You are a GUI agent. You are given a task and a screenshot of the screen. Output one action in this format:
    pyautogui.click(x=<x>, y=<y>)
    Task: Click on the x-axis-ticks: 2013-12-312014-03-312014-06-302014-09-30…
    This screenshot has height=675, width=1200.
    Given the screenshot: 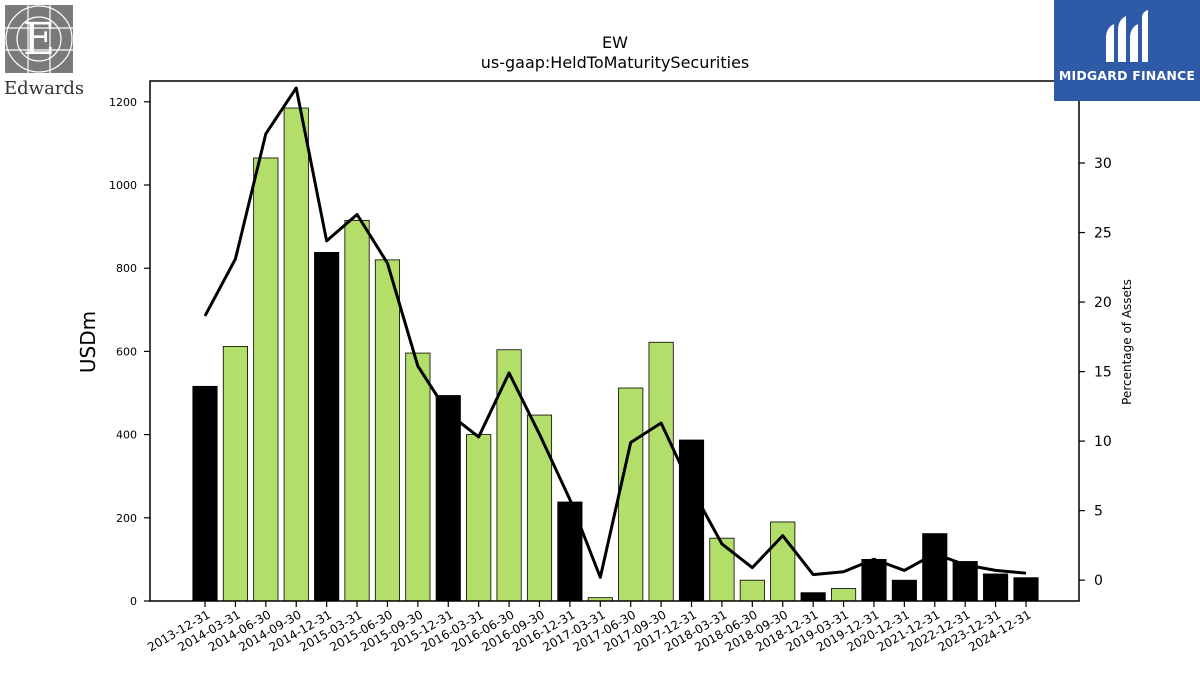 What is the action you would take?
    pyautogui.click(x=589, y=627)
    